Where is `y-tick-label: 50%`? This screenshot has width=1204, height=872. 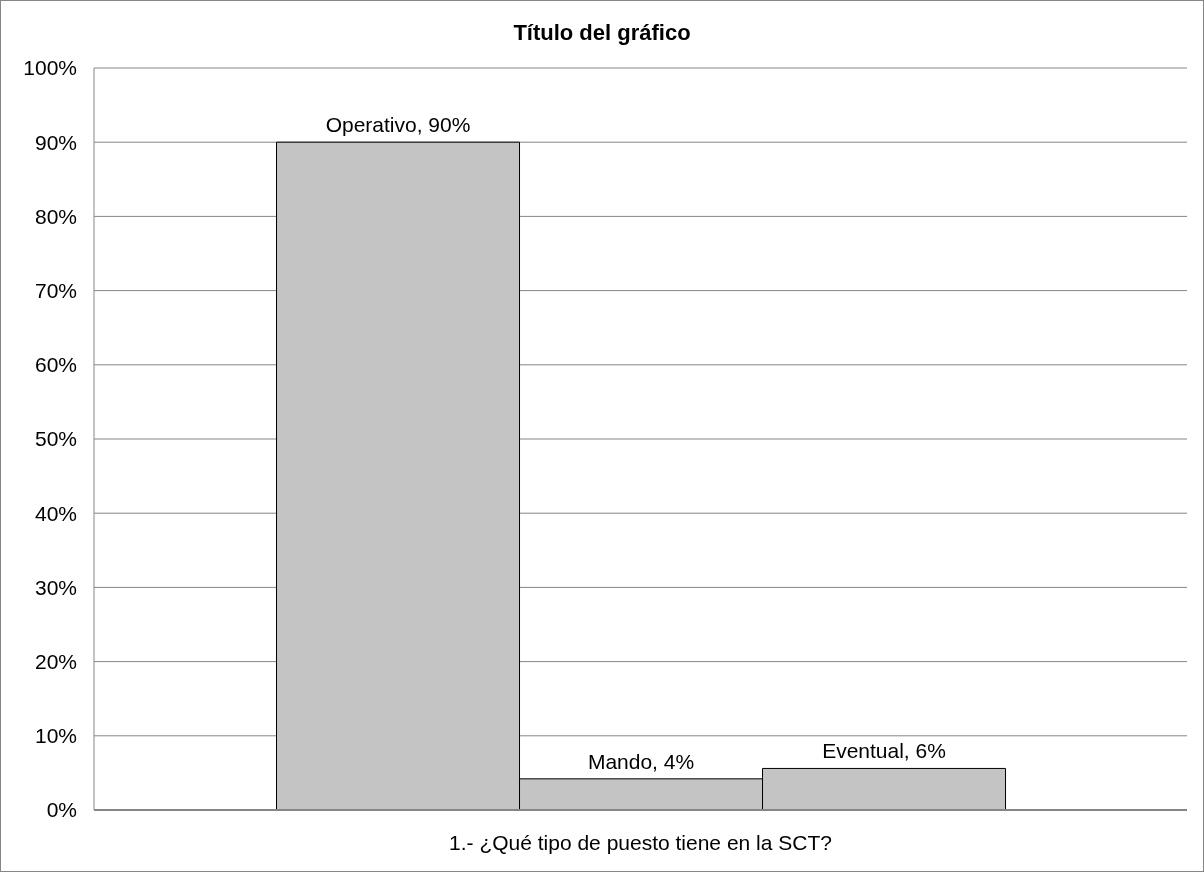 y-tick-label: 50% is located at coordinates (55, 439).